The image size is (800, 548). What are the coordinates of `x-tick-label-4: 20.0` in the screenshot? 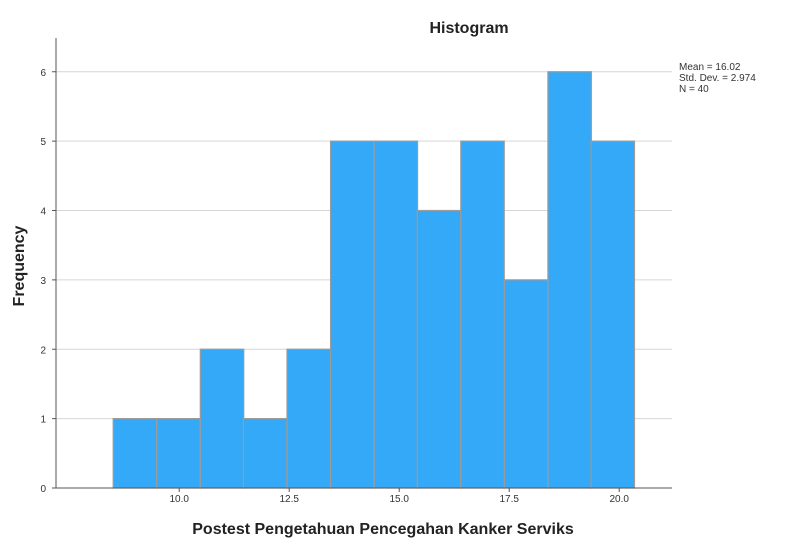 It's located at (619, 499).